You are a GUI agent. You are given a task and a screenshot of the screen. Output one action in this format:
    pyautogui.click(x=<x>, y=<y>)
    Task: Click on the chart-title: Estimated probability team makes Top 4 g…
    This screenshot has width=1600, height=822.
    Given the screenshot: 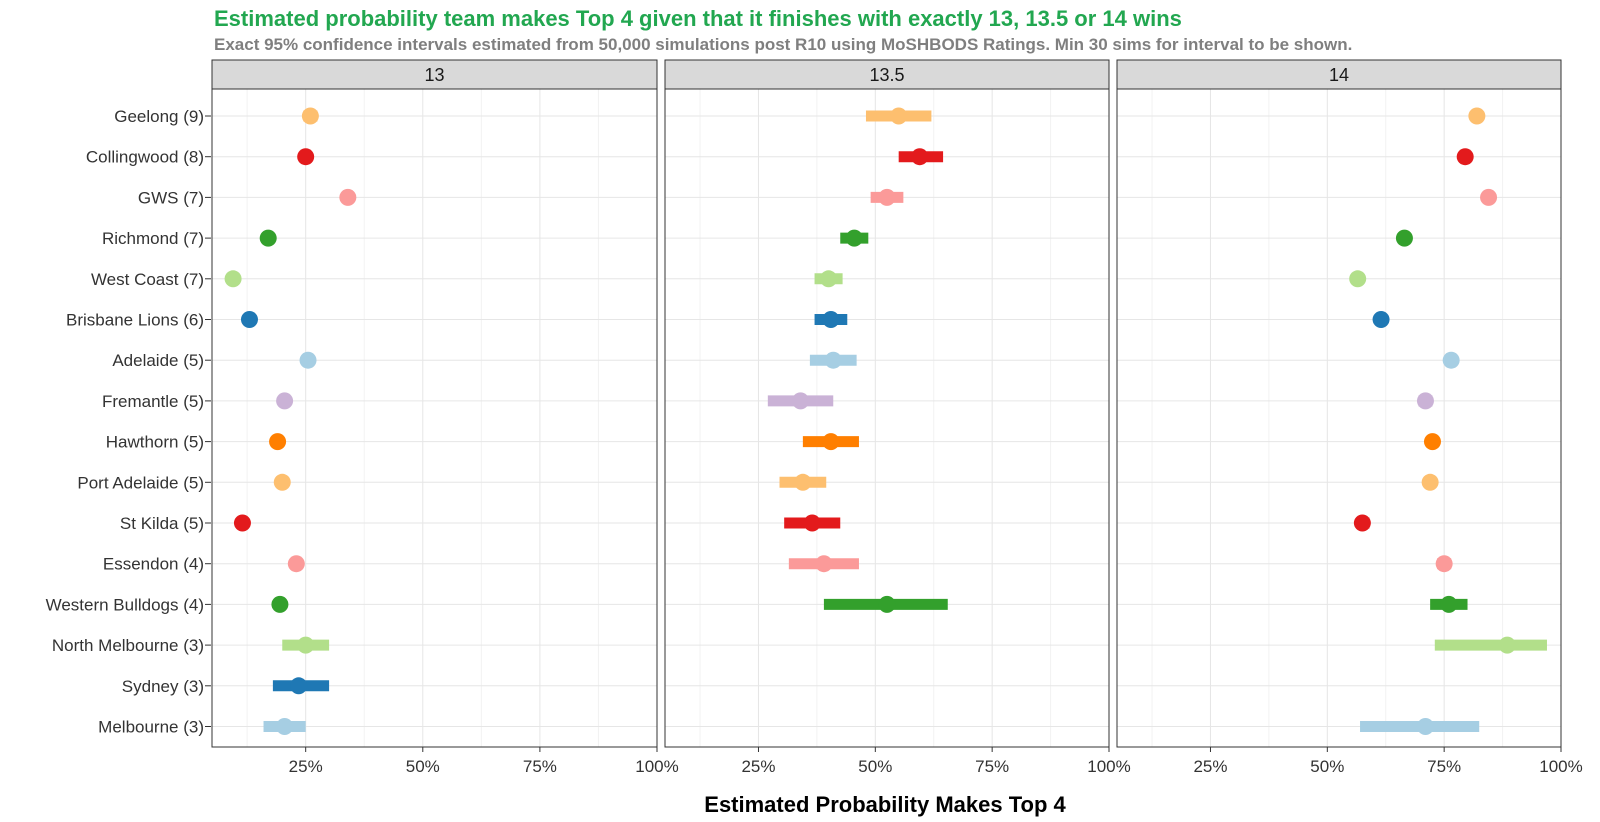 What is the action you would take?
    pyautogui.click(x=698, y=18)
    